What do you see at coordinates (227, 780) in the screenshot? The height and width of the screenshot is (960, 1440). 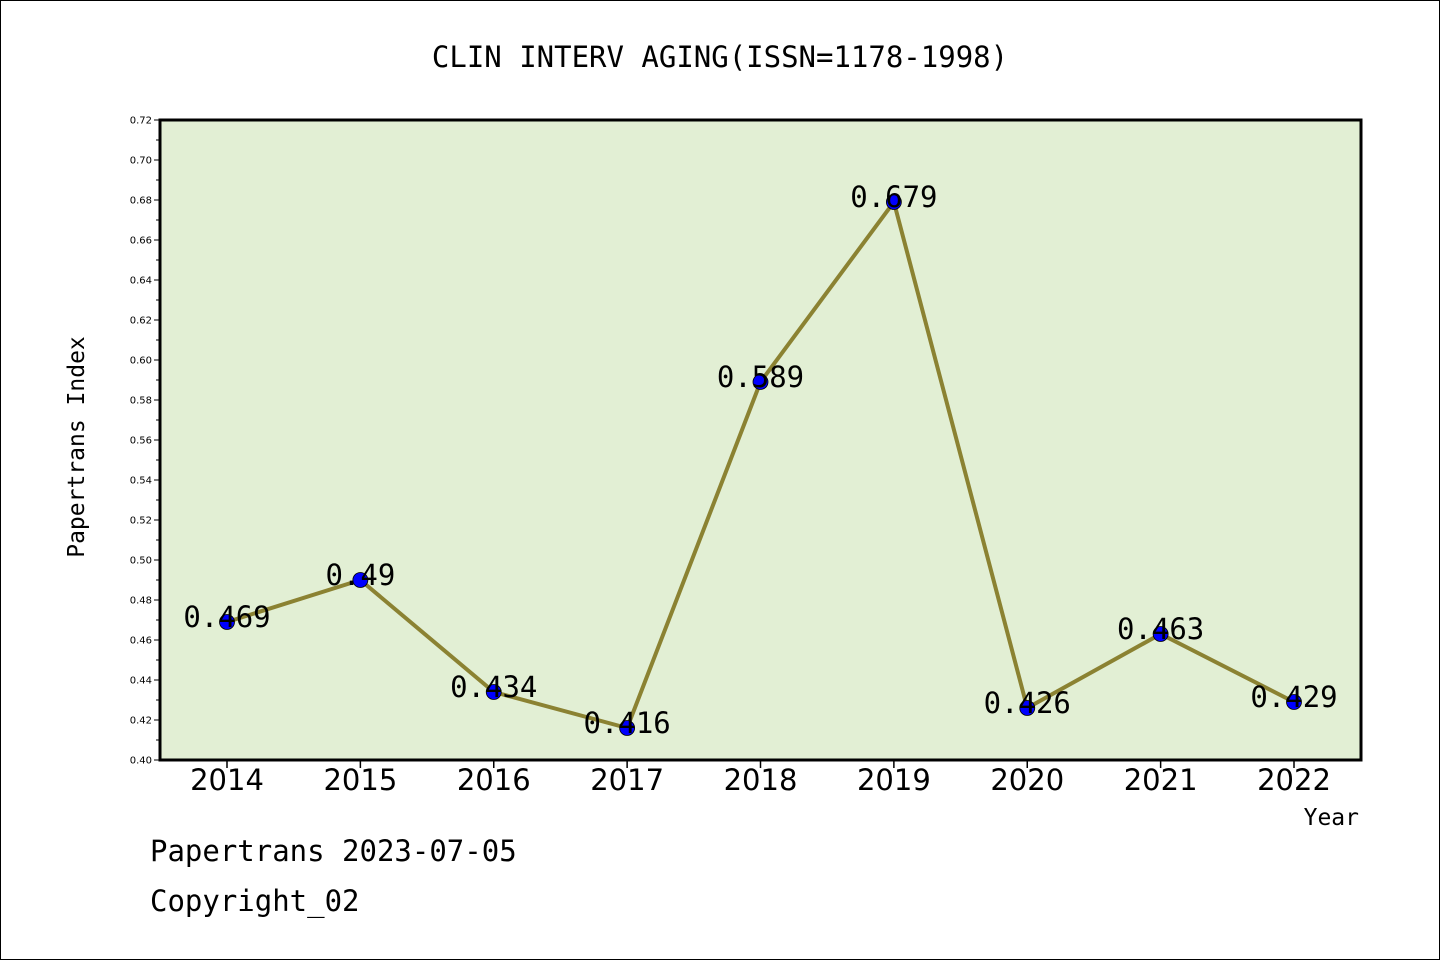 I see `x-tick-label: 2014` at bounding box center [227, 780].